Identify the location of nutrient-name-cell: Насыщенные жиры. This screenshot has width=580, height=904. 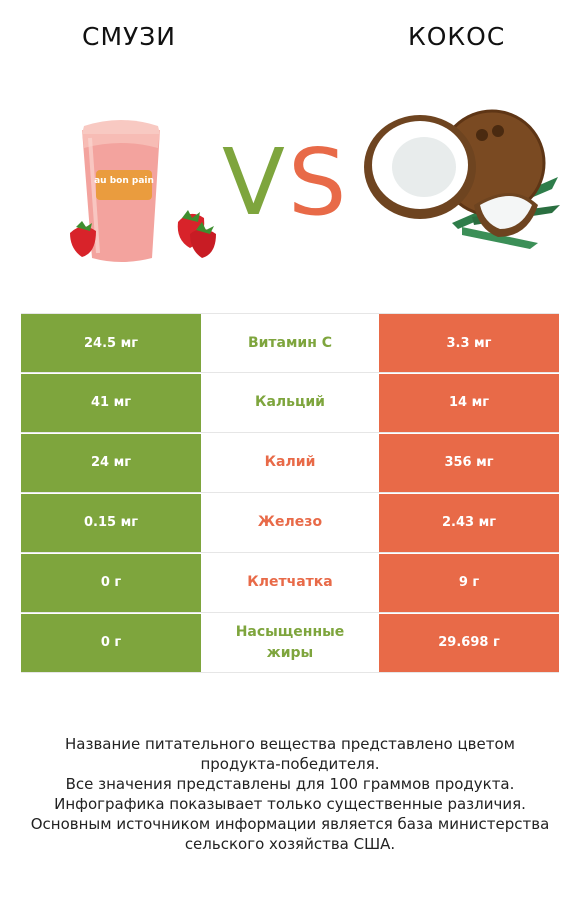
(290, 642).